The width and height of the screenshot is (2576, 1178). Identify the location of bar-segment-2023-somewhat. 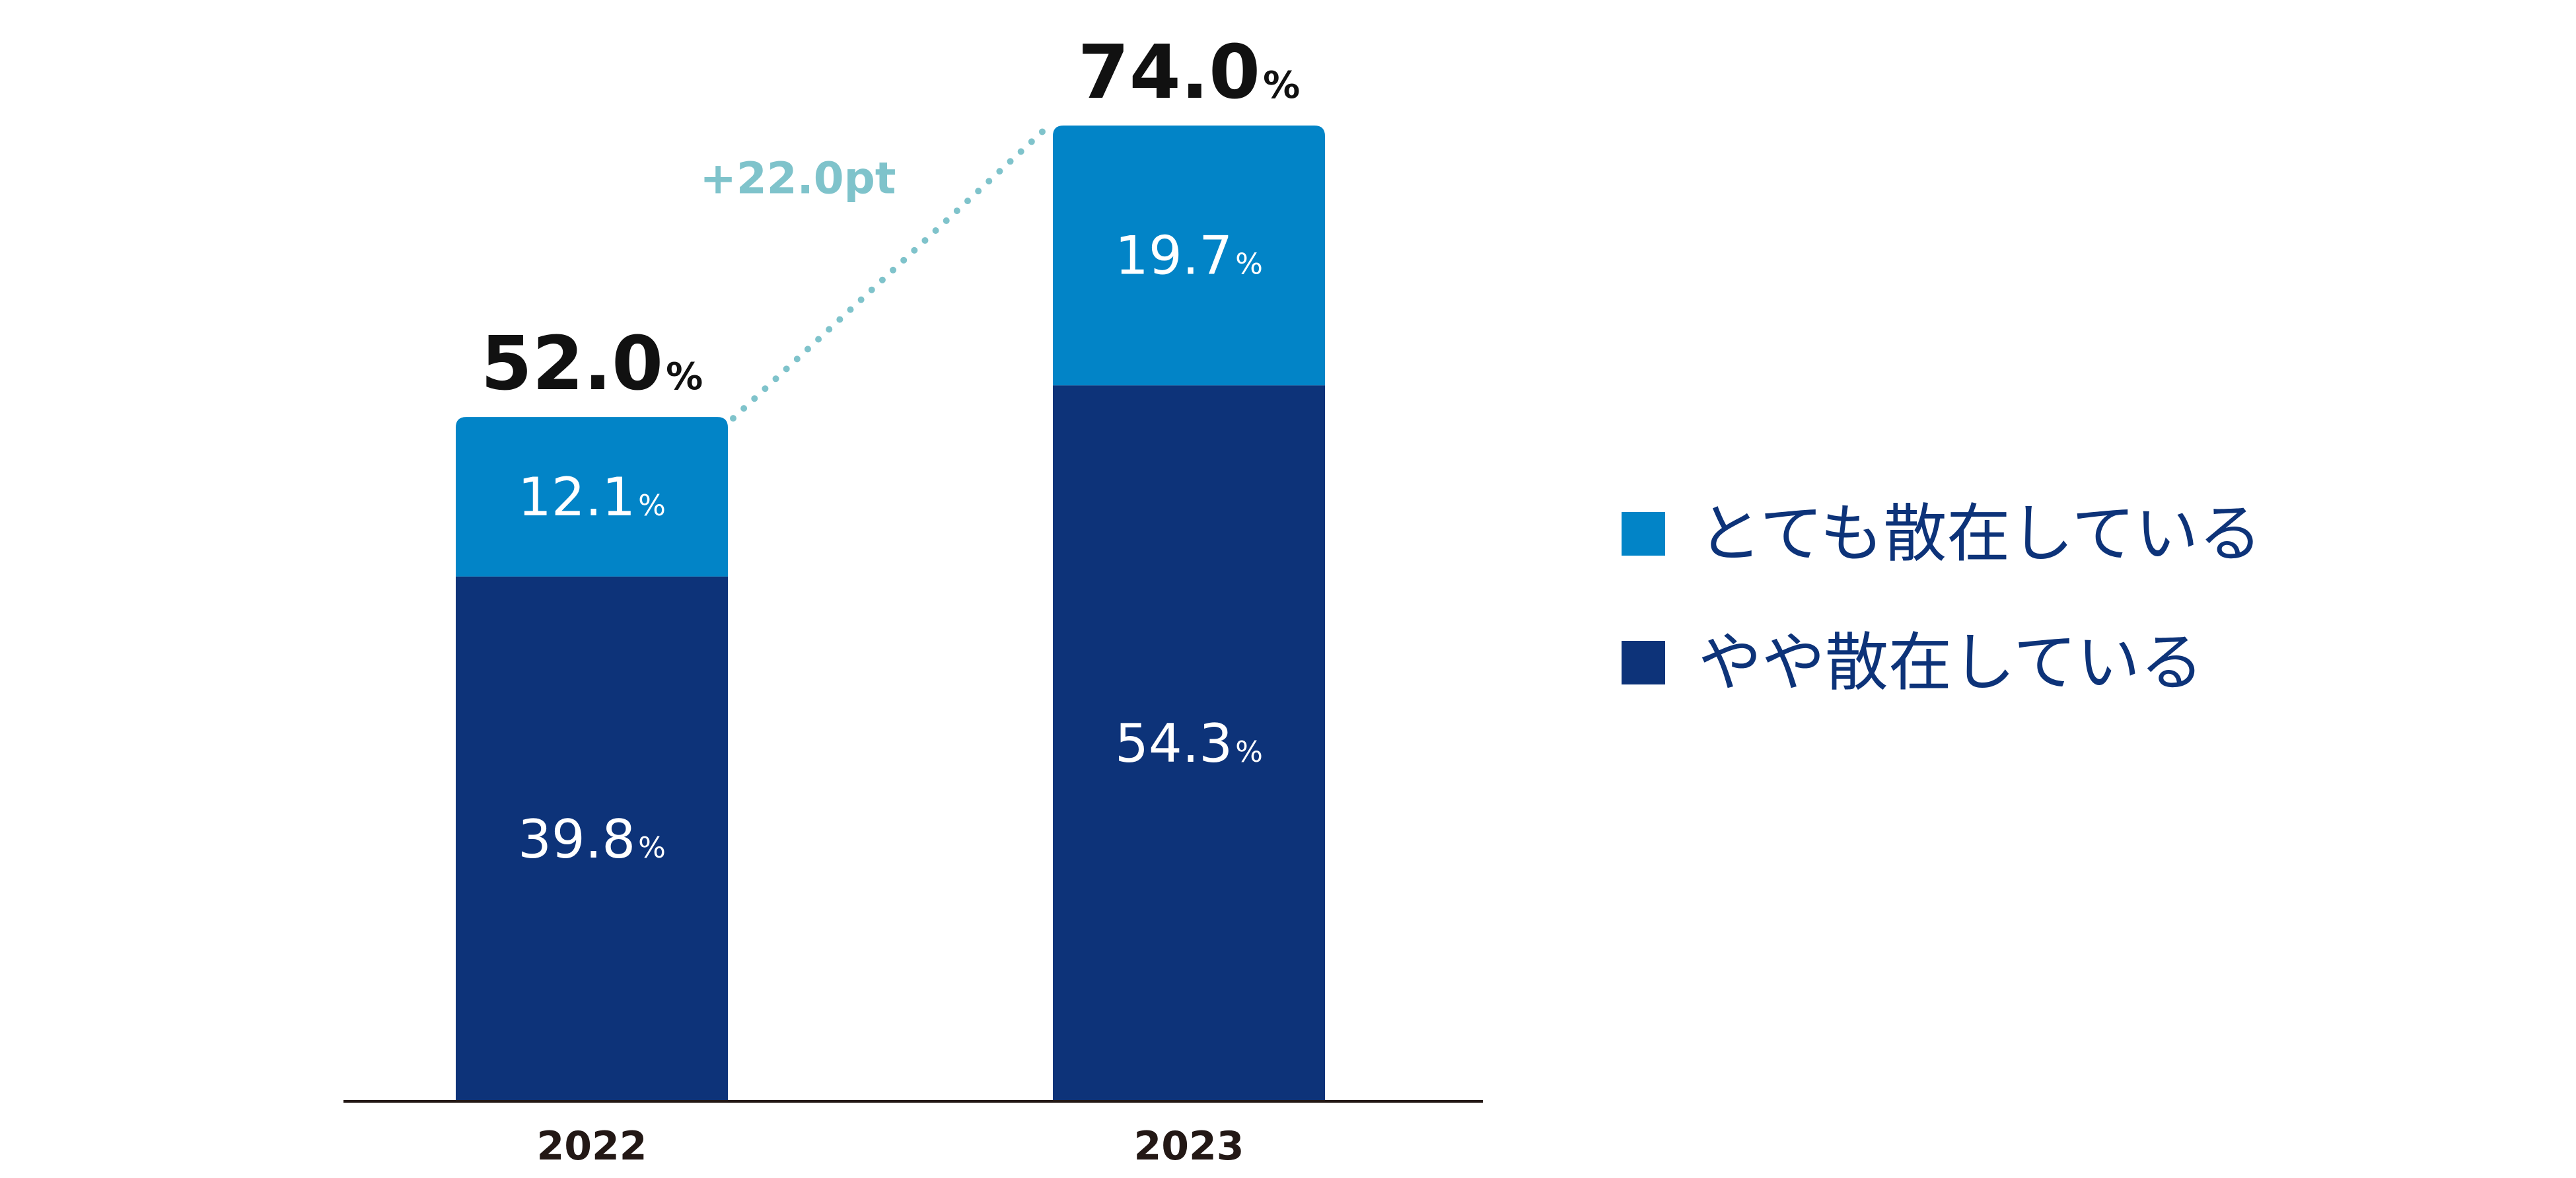
(1189, 743).